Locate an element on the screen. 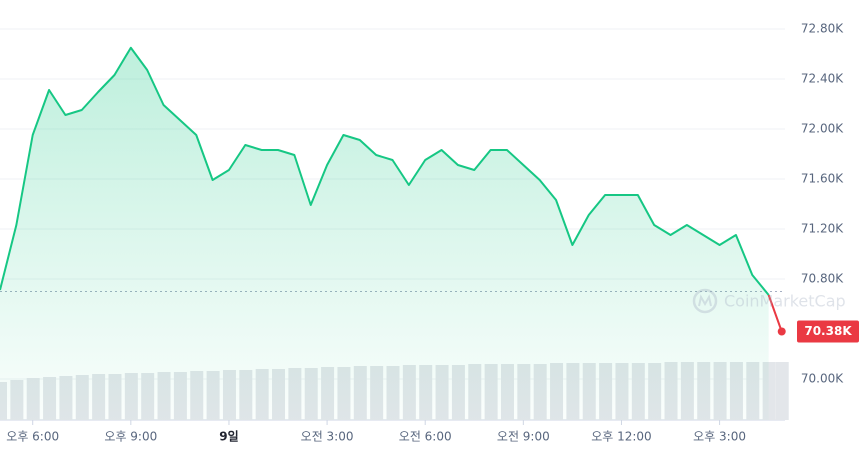 The width and height of the screenshot is (860, 450). watermark: CoinMarketCap is located at coordinates (769, 301).